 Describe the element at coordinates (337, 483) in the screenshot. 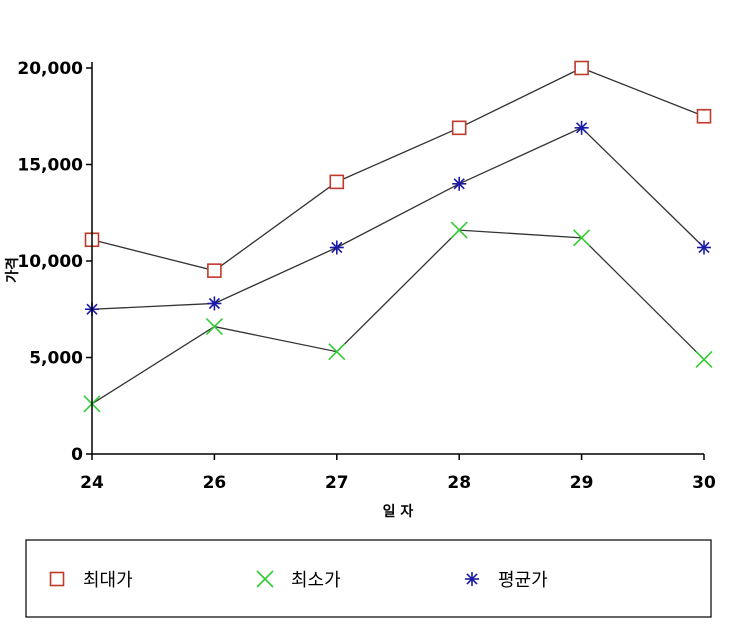

I see `x-tick-label: 27` at that location.